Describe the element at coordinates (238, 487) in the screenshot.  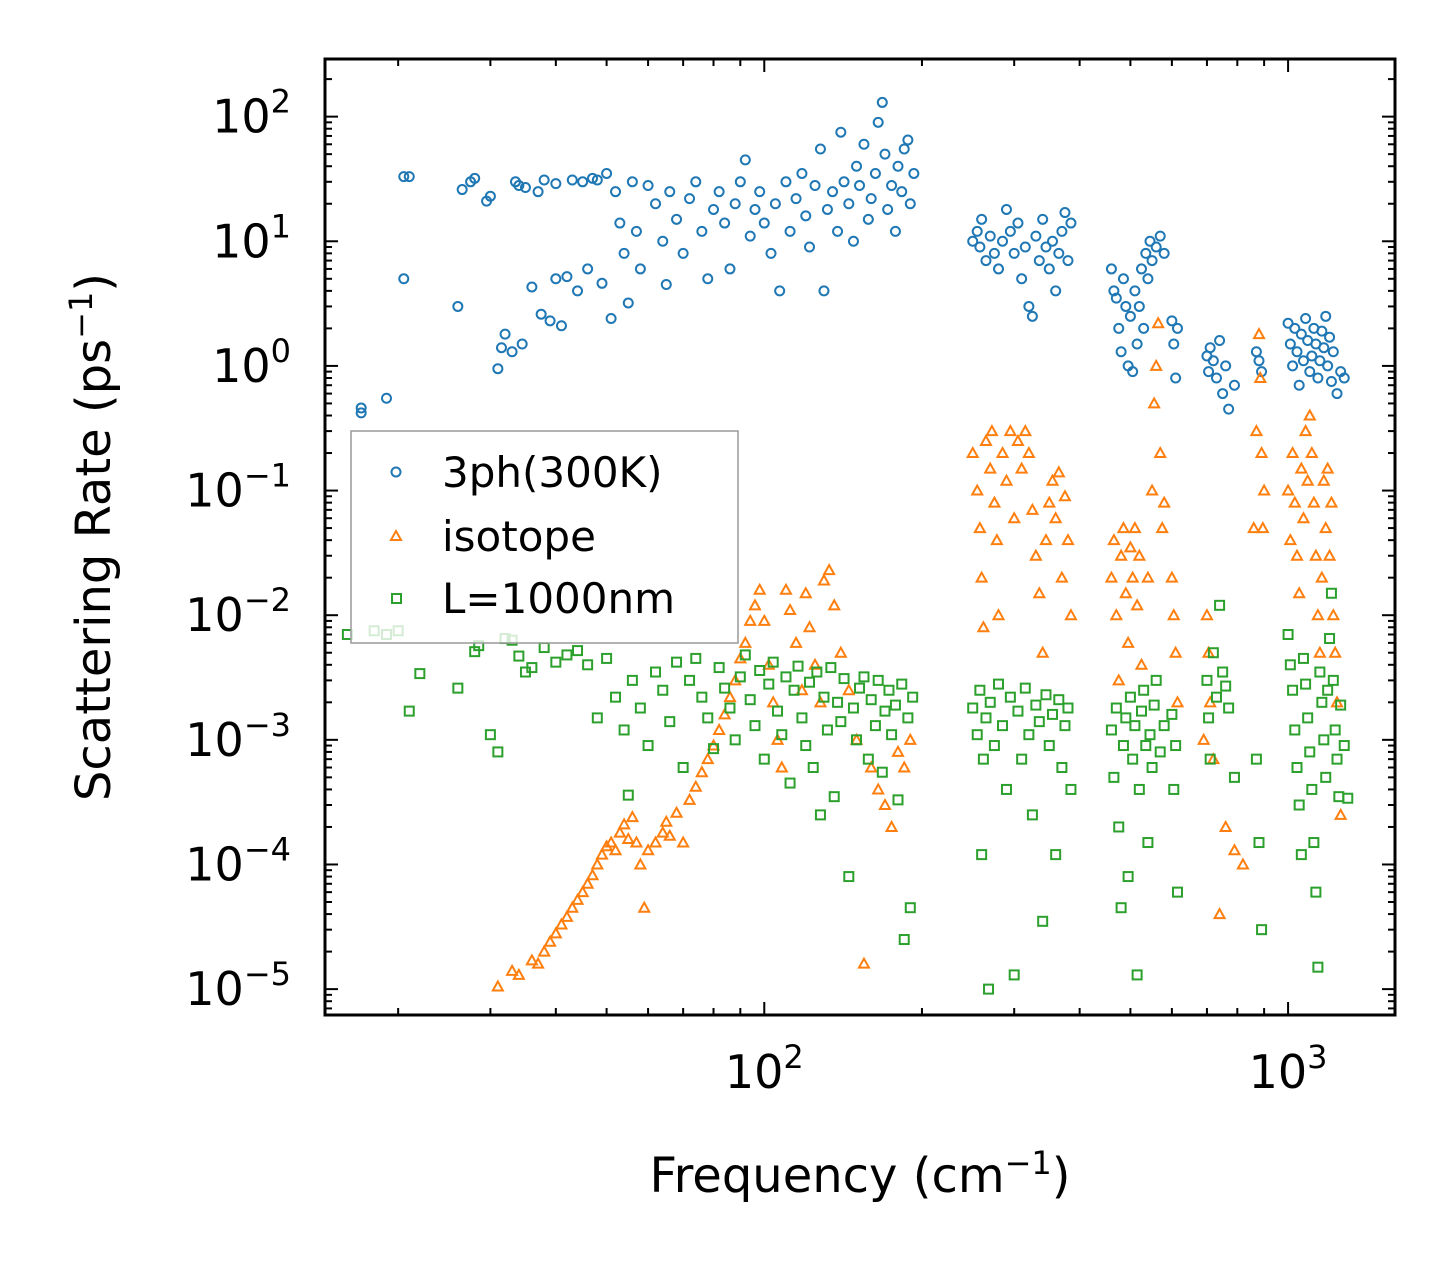
I see `y-tick-label: 10−1` at that location.